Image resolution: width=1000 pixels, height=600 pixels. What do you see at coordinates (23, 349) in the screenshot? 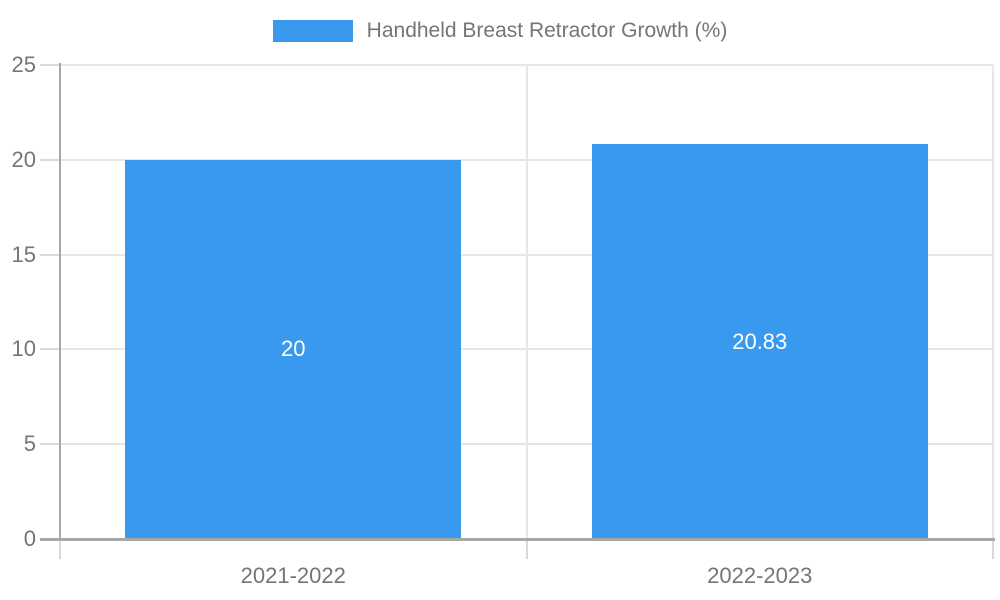
I see `y-tick-label: 10` at bounding box center [23, 349].